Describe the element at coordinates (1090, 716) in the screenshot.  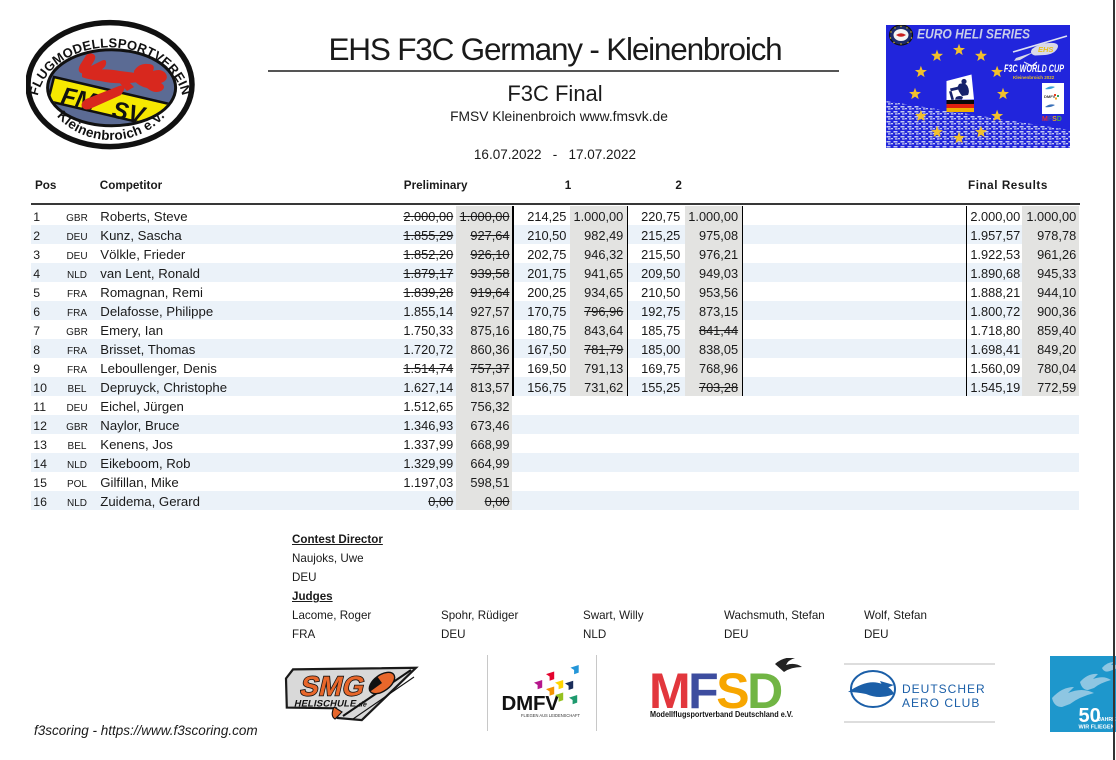
I see `svg-text: 50` at that location.